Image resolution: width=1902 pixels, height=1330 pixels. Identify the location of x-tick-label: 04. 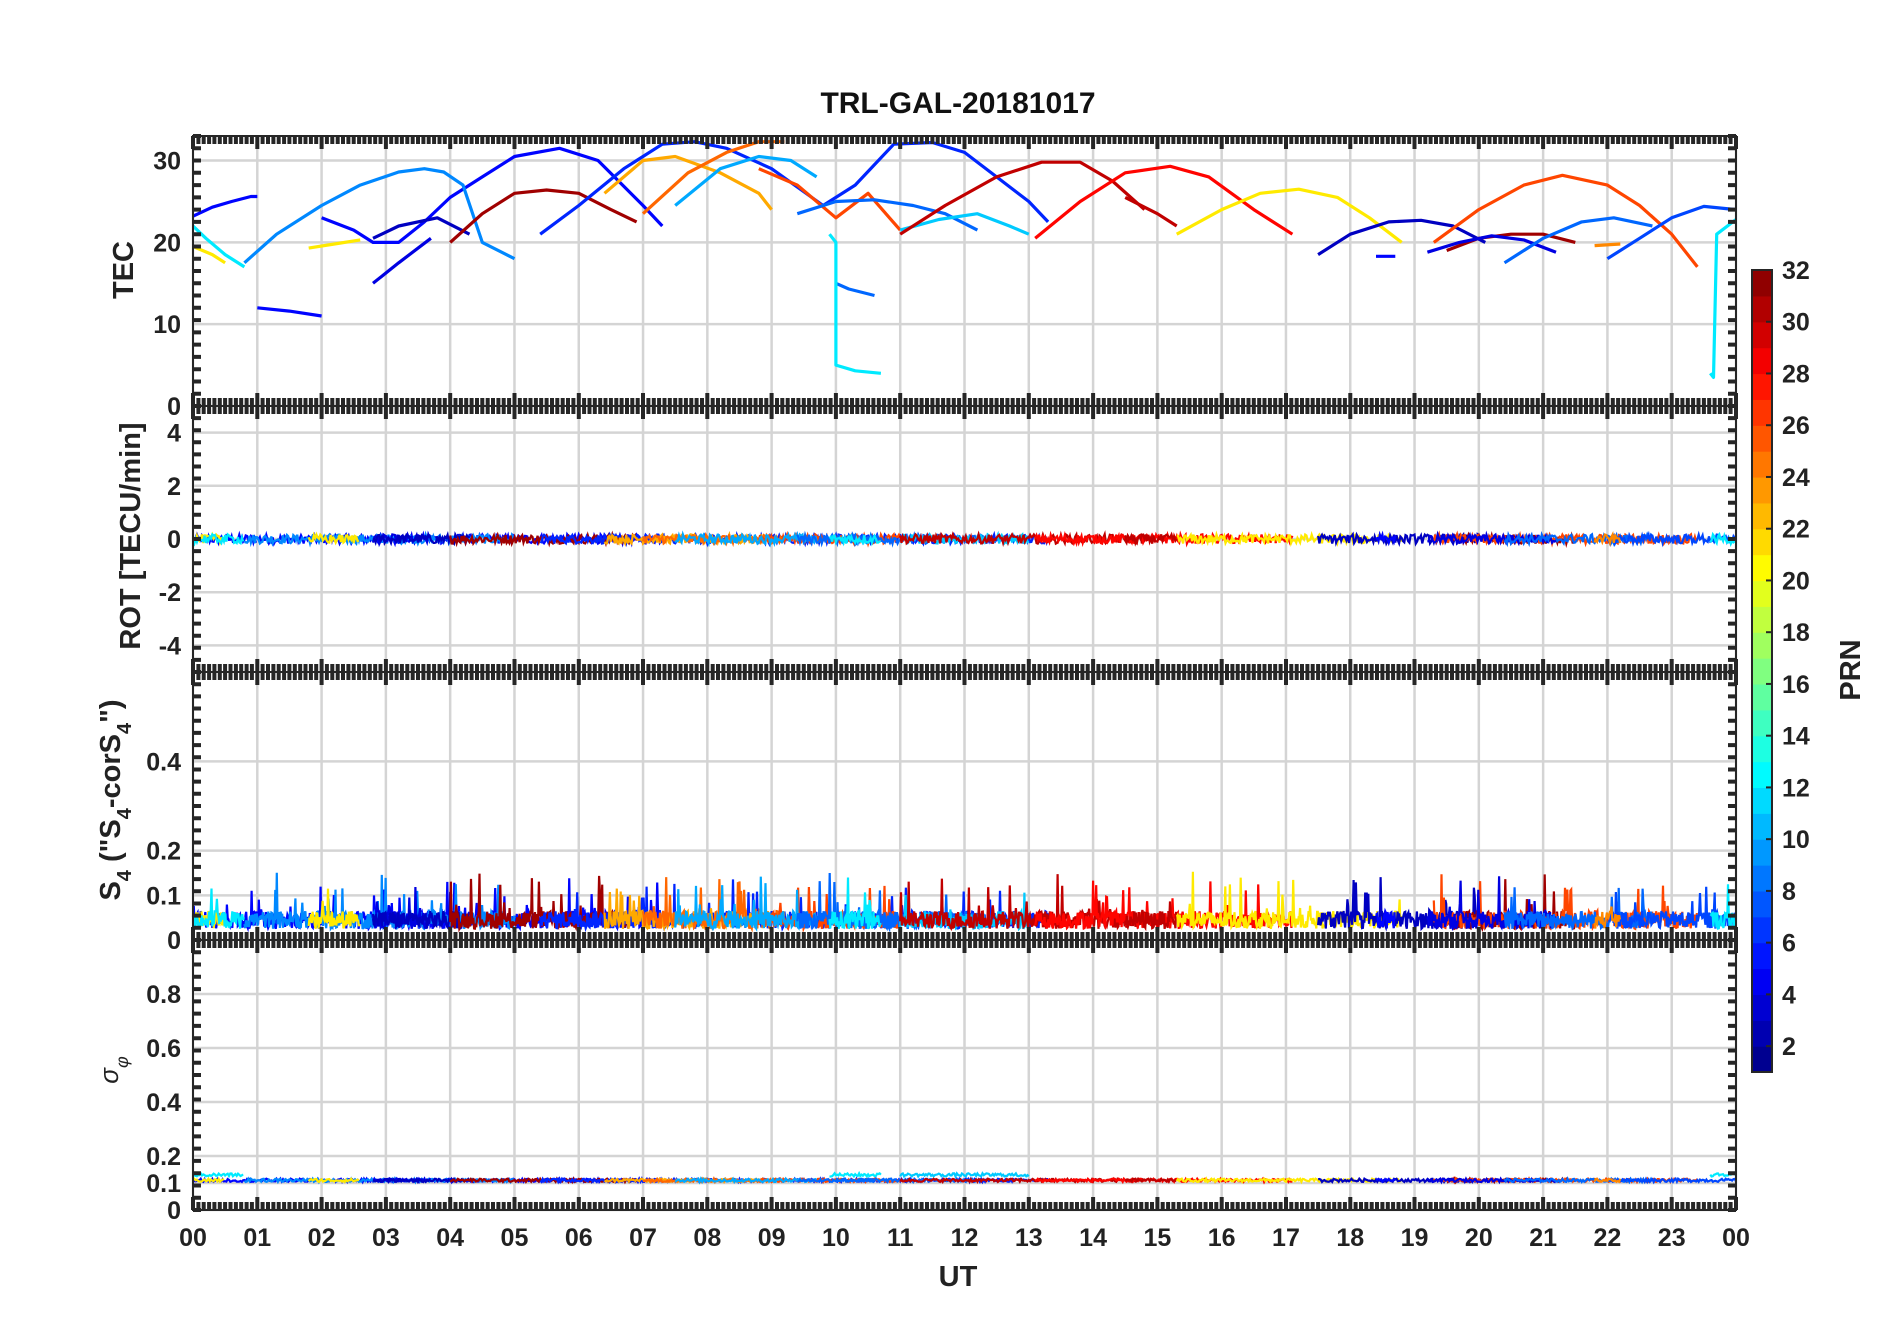
(450, 1238).